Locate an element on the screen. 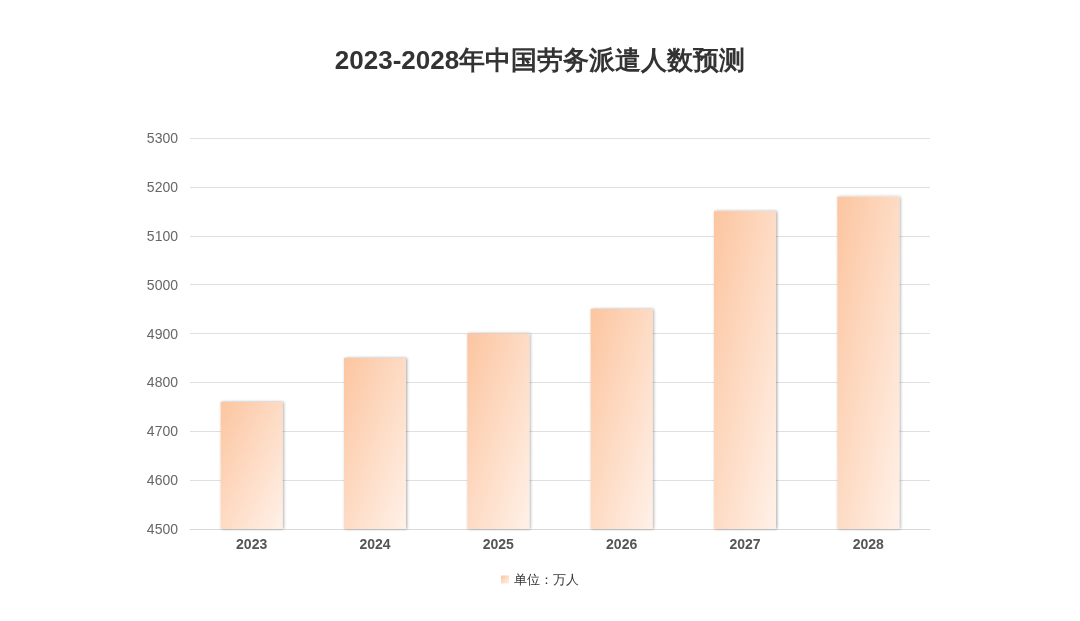 Image resolution: width=1080 pixels, height=621 pixels. x-tick-label: 2023 is located at coordinates (252, 544).